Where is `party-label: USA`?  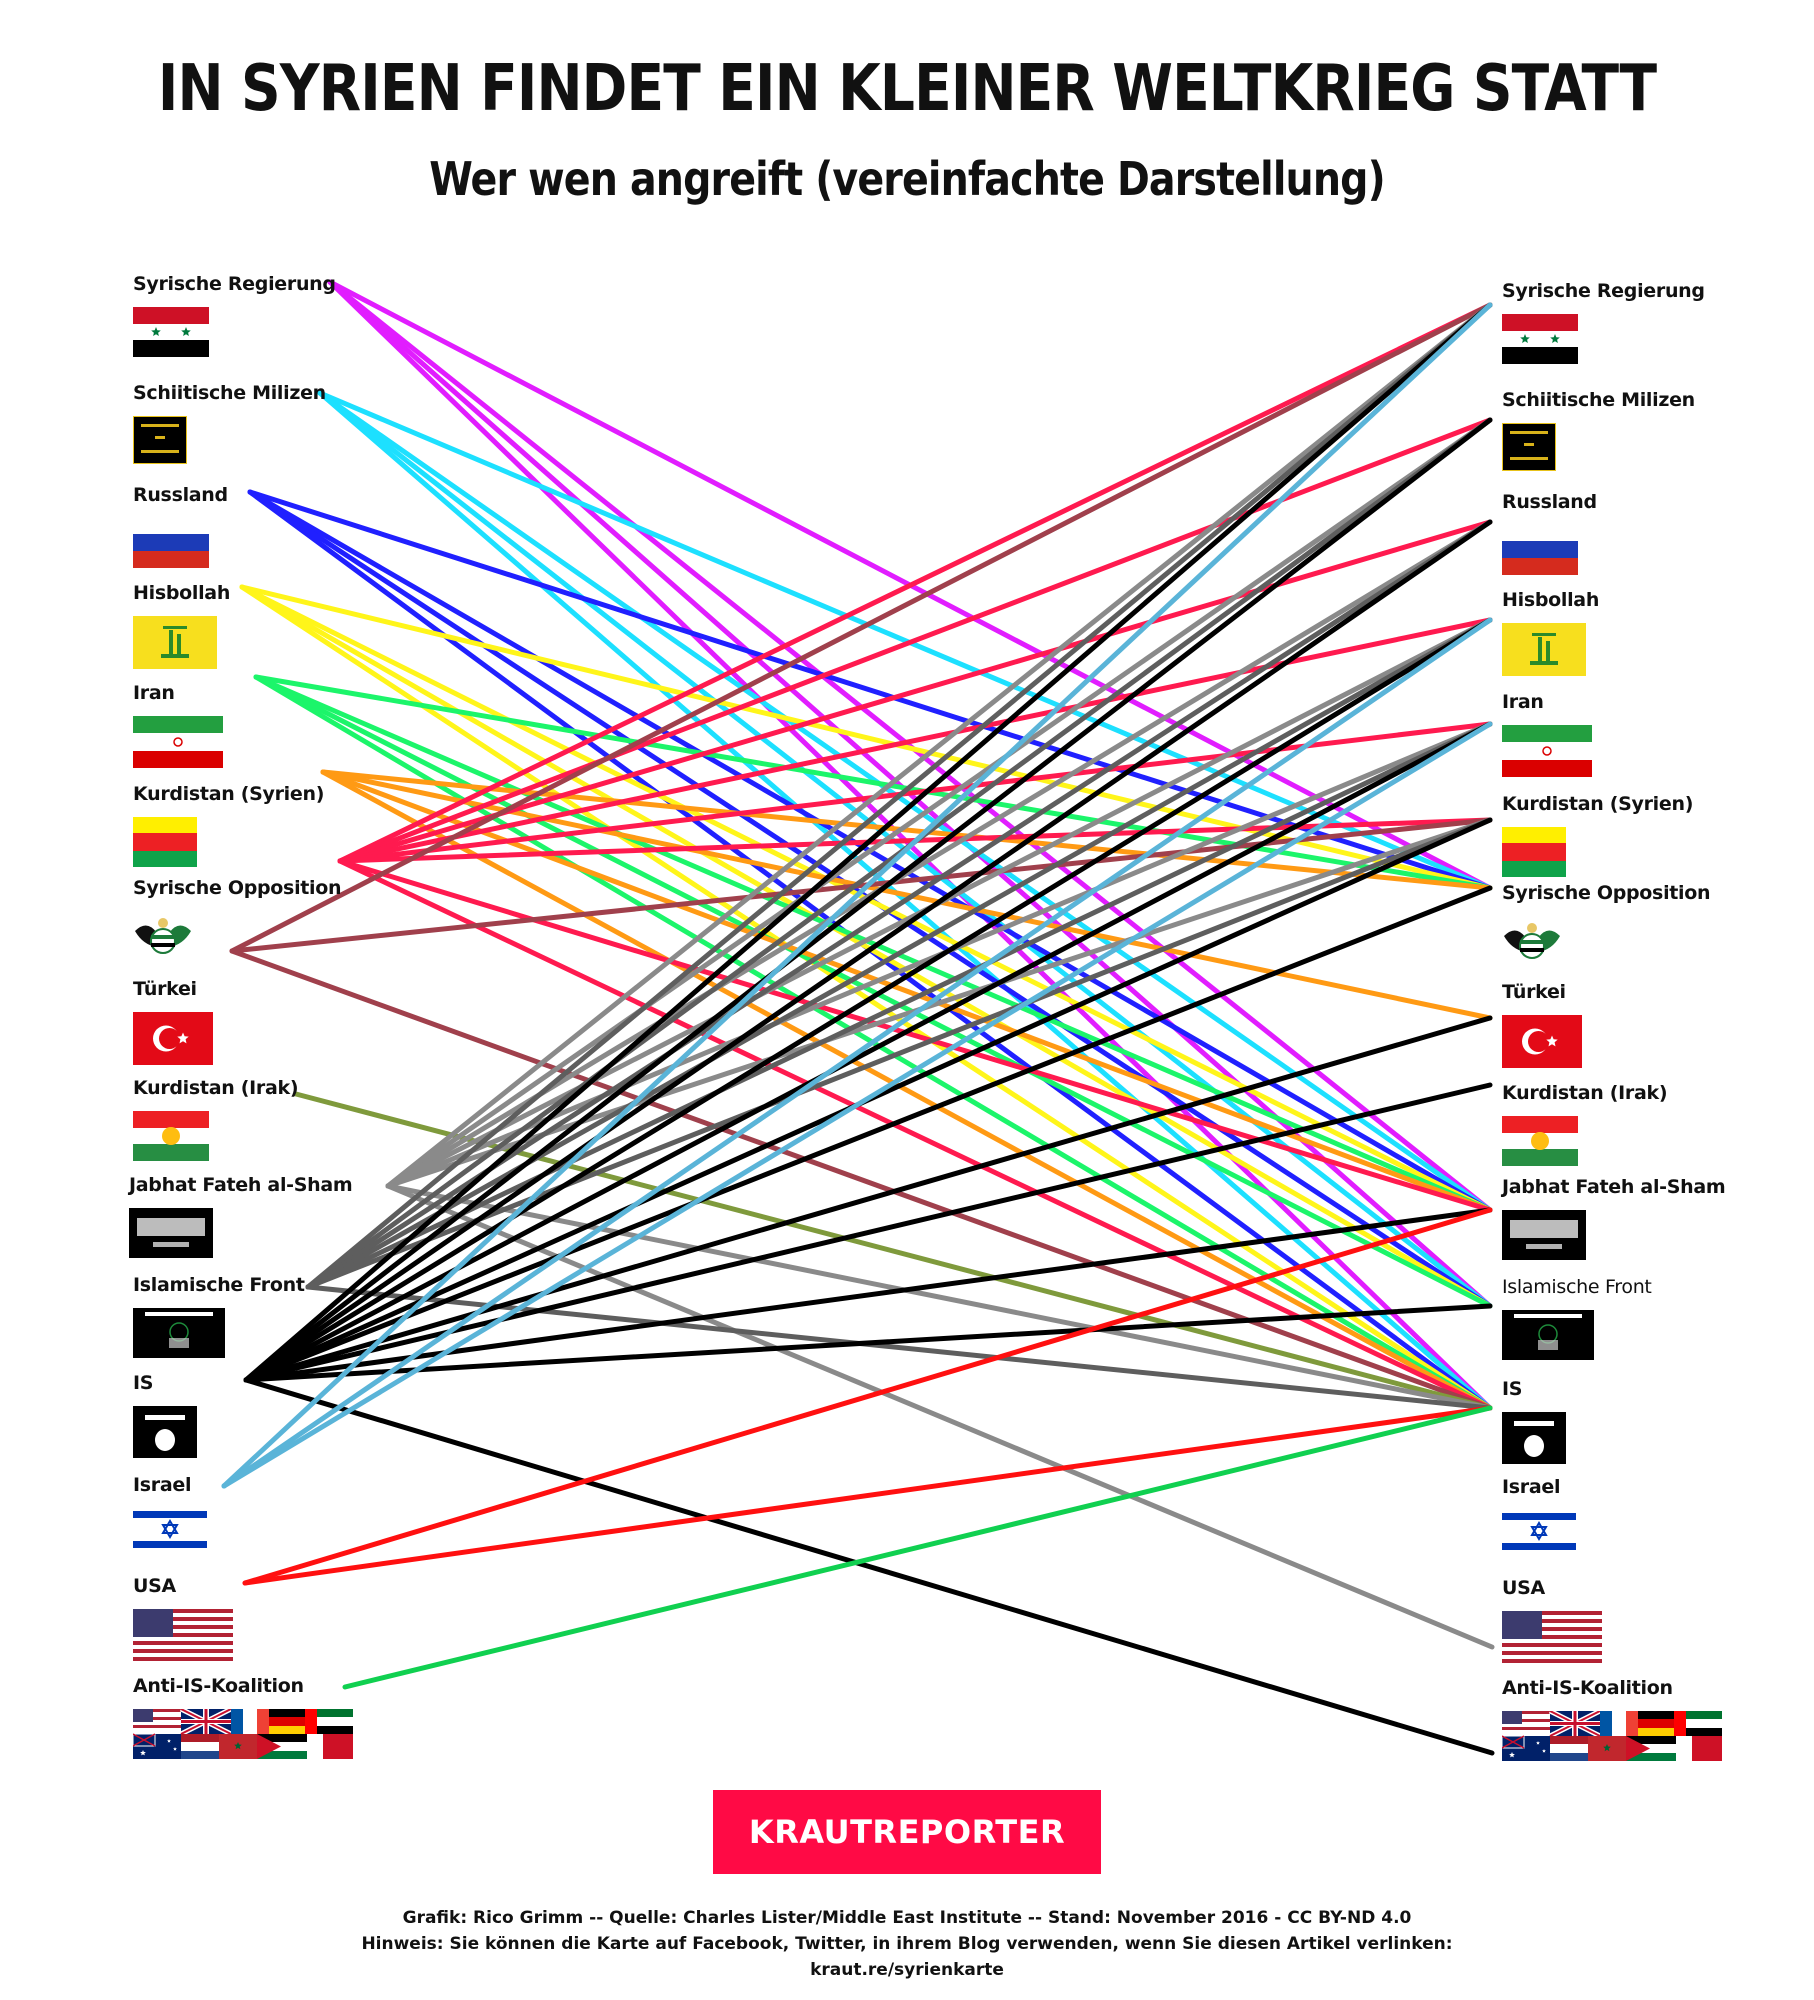 party-label: USA is located at coordinates (154, 1586).